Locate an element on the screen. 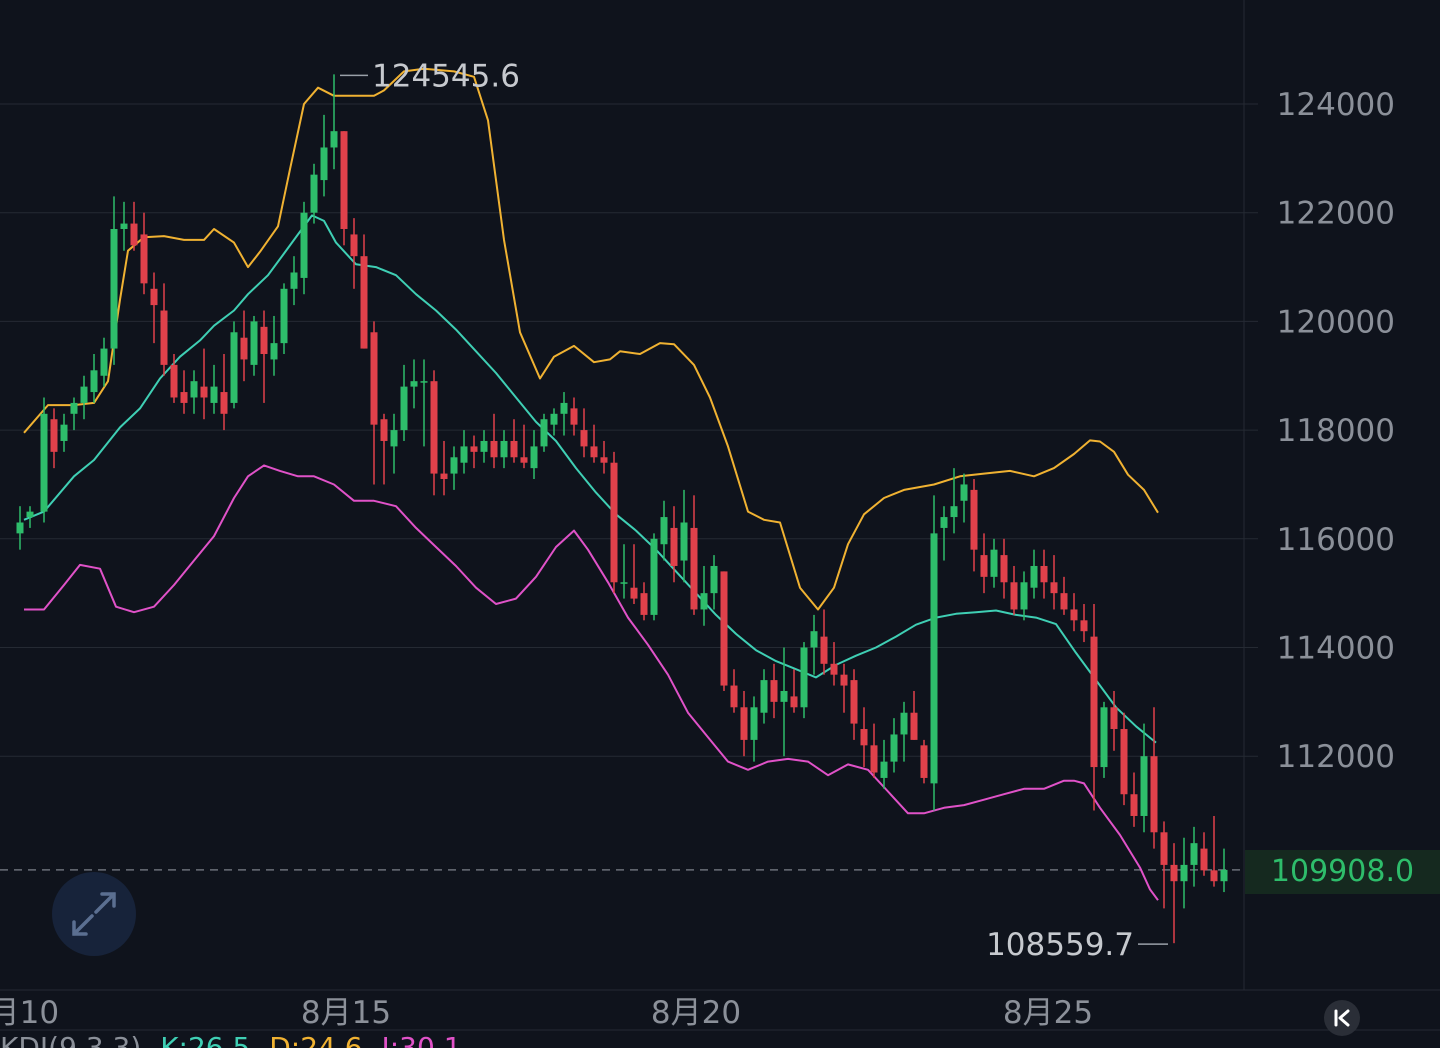 This screenshot has width=1440, height=1048. high-price-label: 124545.6 is located at coordinates (446, 76).